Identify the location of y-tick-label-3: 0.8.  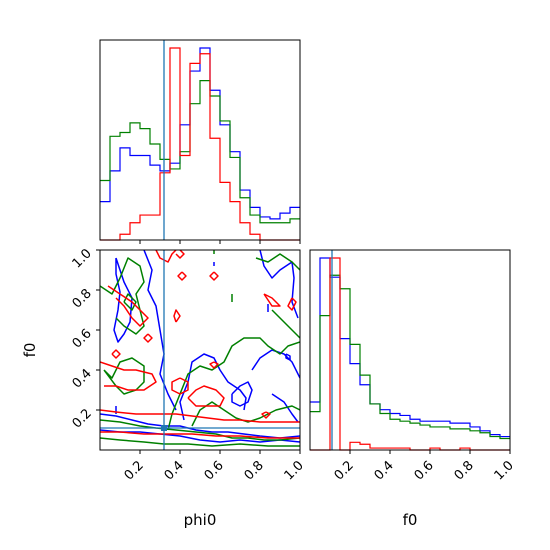
(82, 298).